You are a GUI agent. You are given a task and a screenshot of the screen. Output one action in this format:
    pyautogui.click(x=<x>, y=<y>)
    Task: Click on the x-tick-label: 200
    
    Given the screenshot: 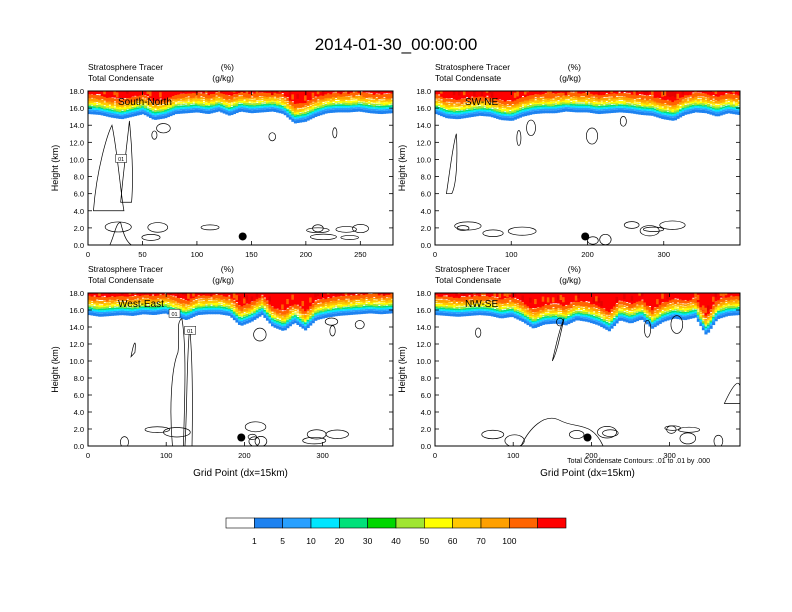 What is the action you would take?
    pyautogui.click(x=306, y=254)
    